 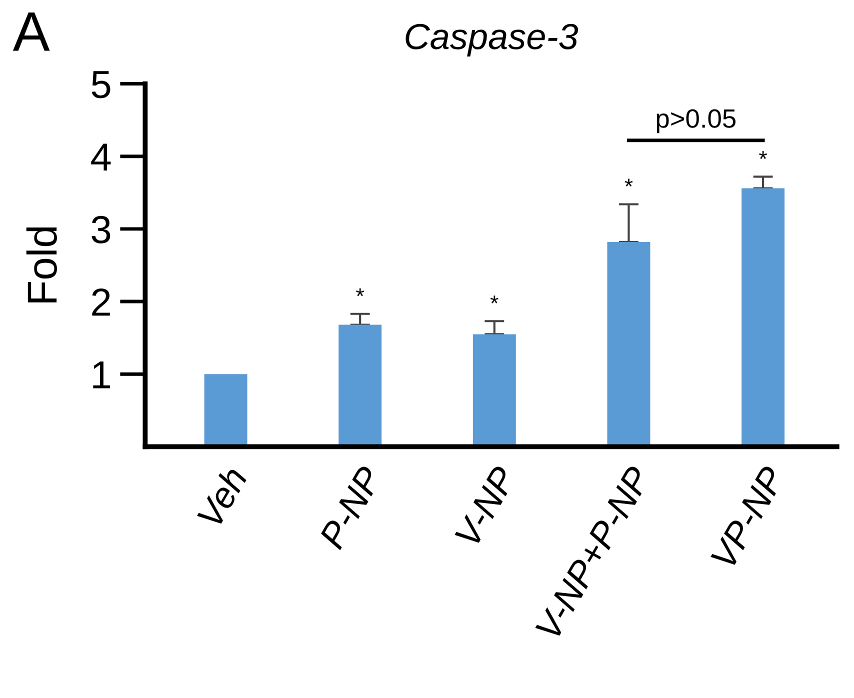 What do you see at coordinates (101, 374) in the screenshot?
I see `y-tick-label: 1` at bounding box center [101, 374].